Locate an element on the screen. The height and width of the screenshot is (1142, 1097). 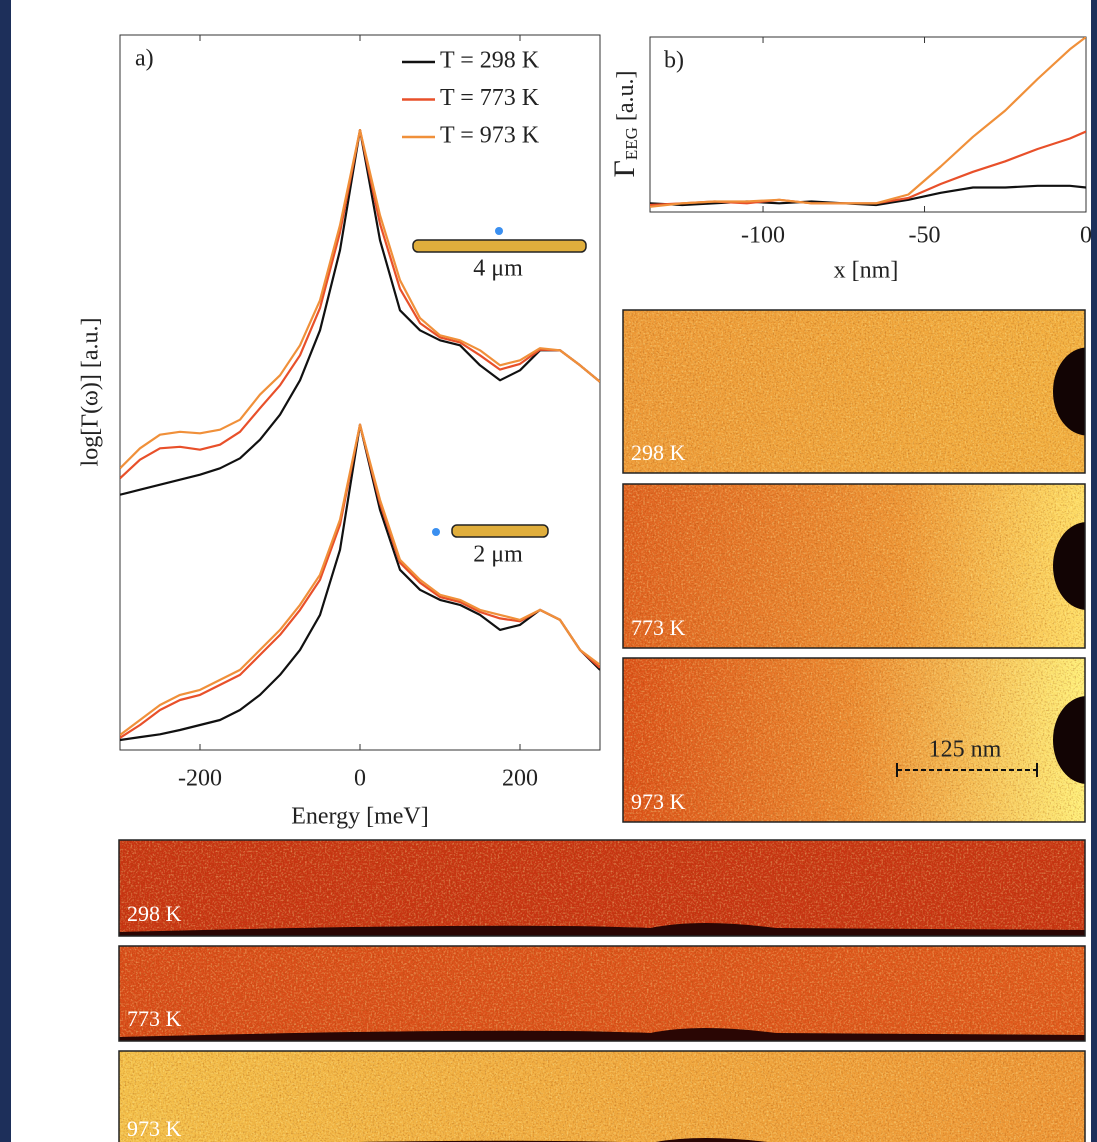
y-axis-label: log[Γ(ω)] [a.u.] is located at coordinates (91, 392).